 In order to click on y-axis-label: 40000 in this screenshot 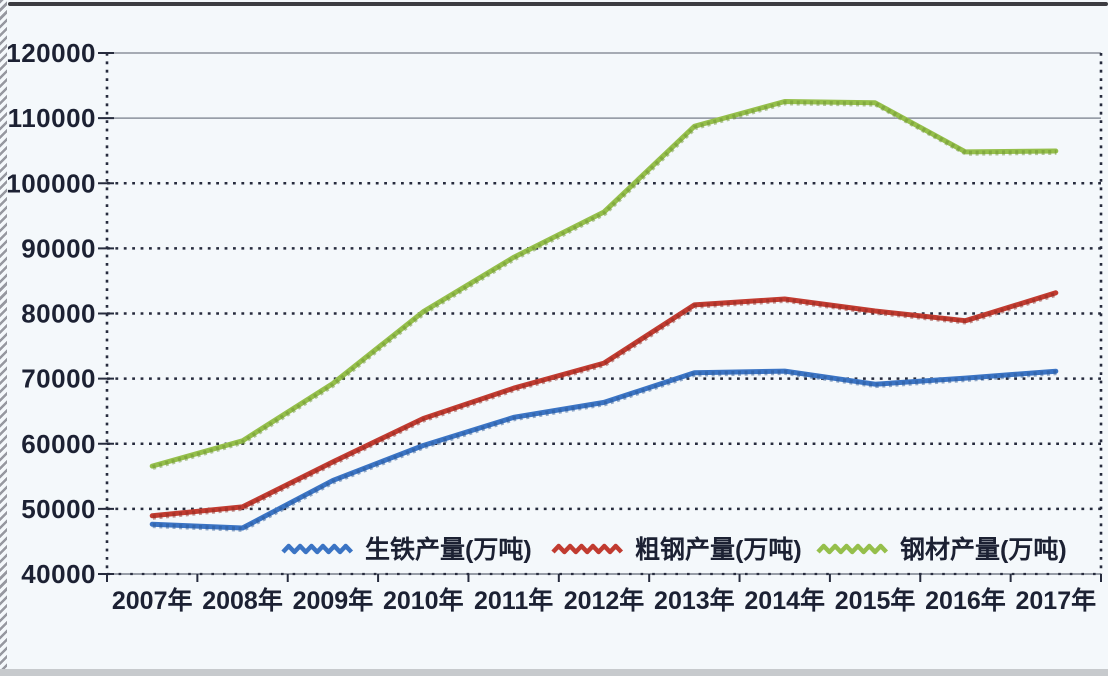, I will do `click(58, 574)`.